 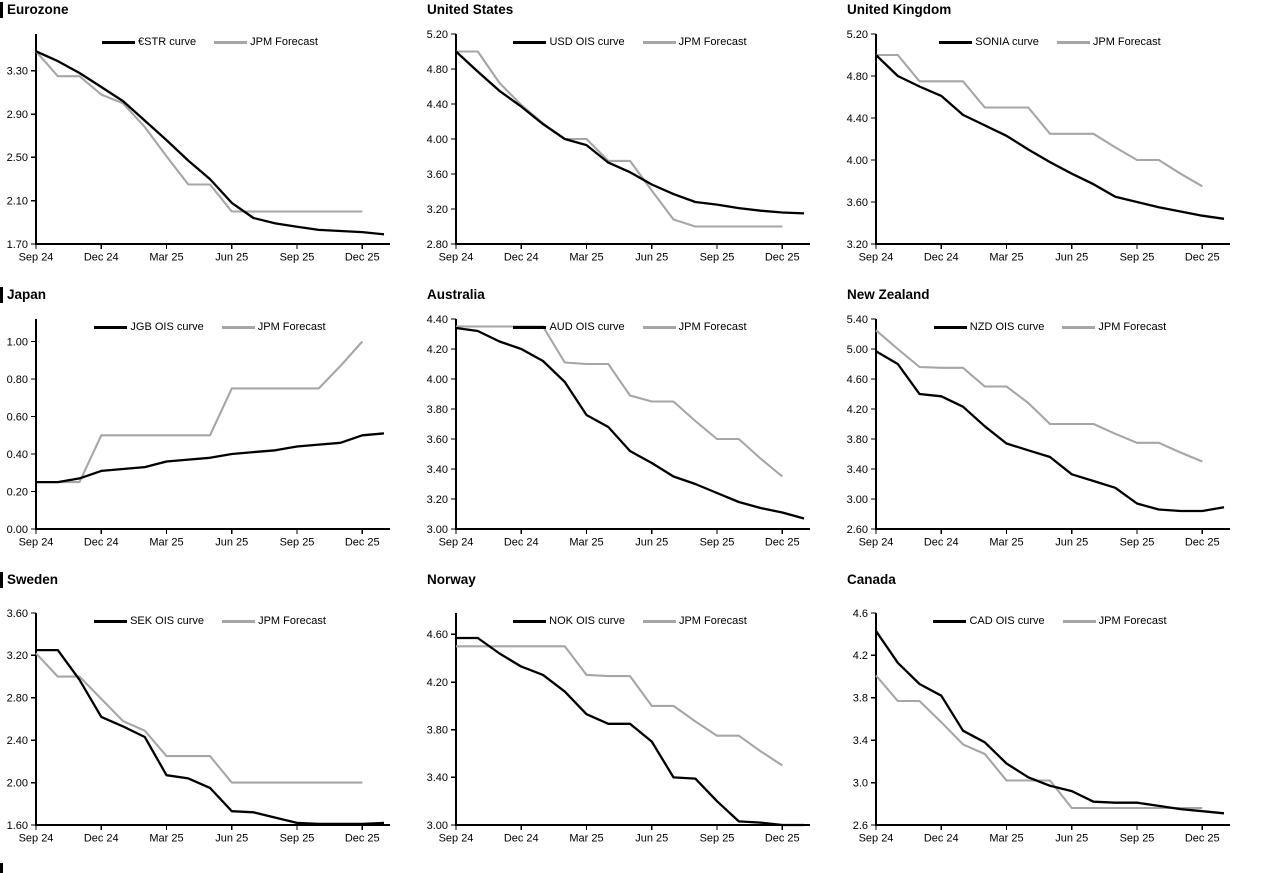 What do you see at coordinates (1007, 621) in the screenshot?
I see `legend-label: CAD OIS curve` at bounding box center [1007, 621].